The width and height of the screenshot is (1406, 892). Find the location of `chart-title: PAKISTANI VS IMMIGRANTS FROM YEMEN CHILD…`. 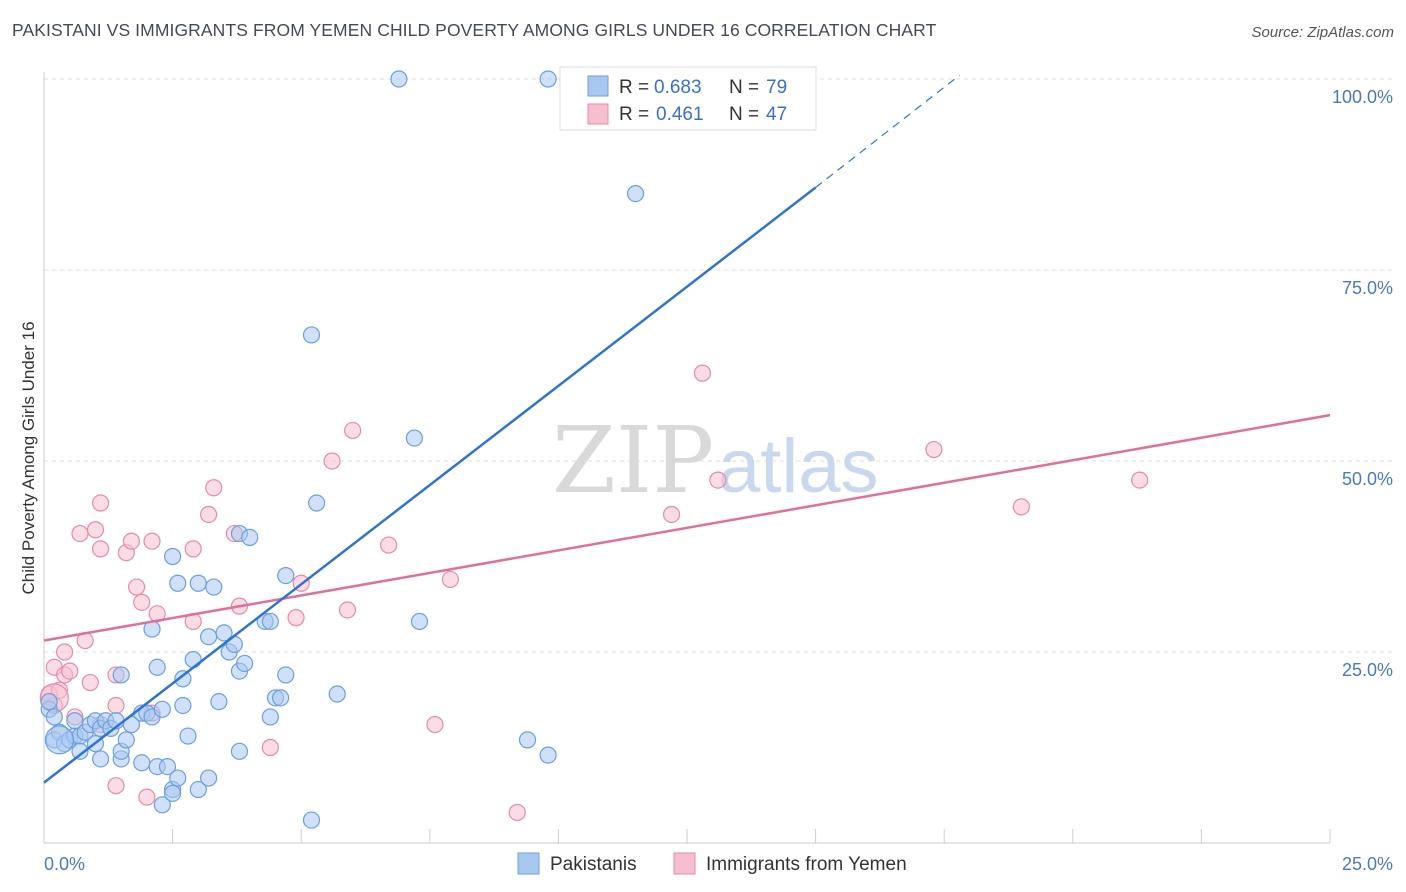

chart-title: PAKISTANI VS IMMIGRANTS FROM YEMEN CHILD… is located at coordinates (474, 30).